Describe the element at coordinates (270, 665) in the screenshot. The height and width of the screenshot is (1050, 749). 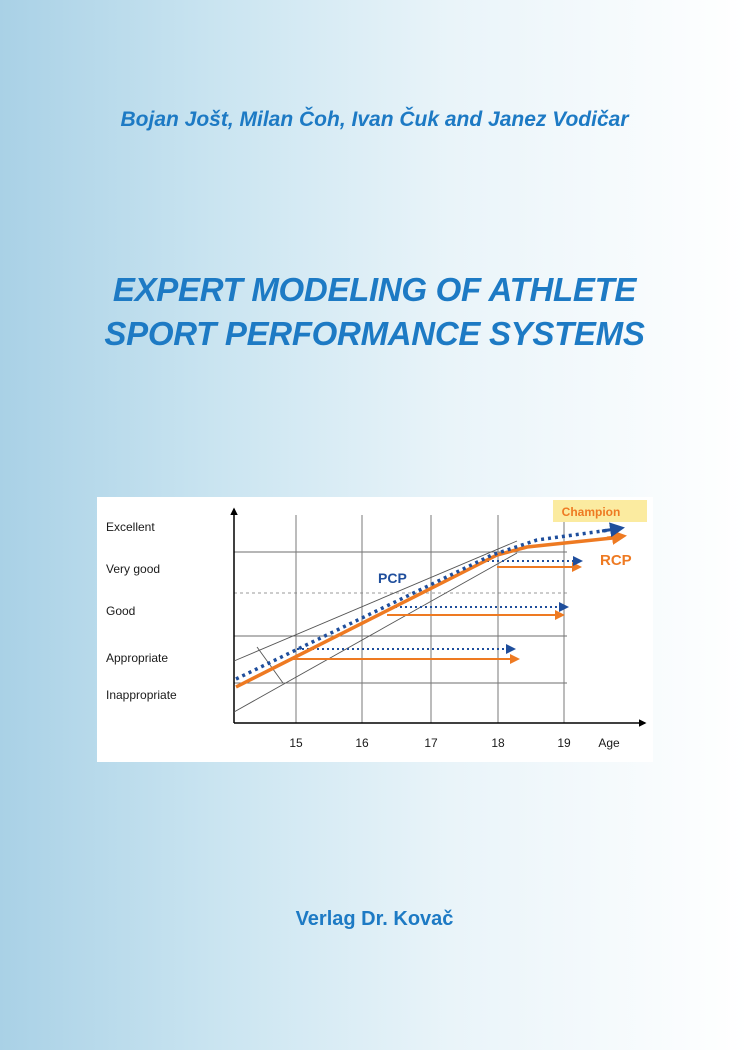
I see `corridor-tick` at that location.